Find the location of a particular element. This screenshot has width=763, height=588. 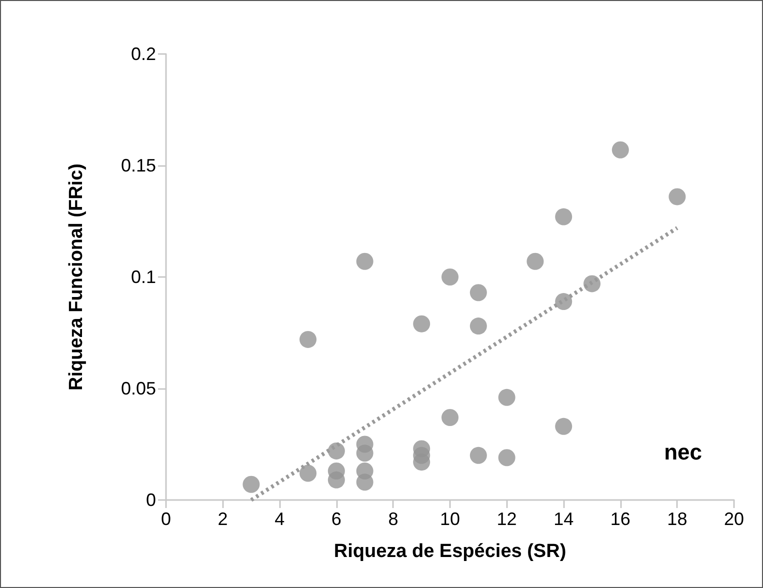

x-tick-label: 10 is located at coordinates (450, 519).